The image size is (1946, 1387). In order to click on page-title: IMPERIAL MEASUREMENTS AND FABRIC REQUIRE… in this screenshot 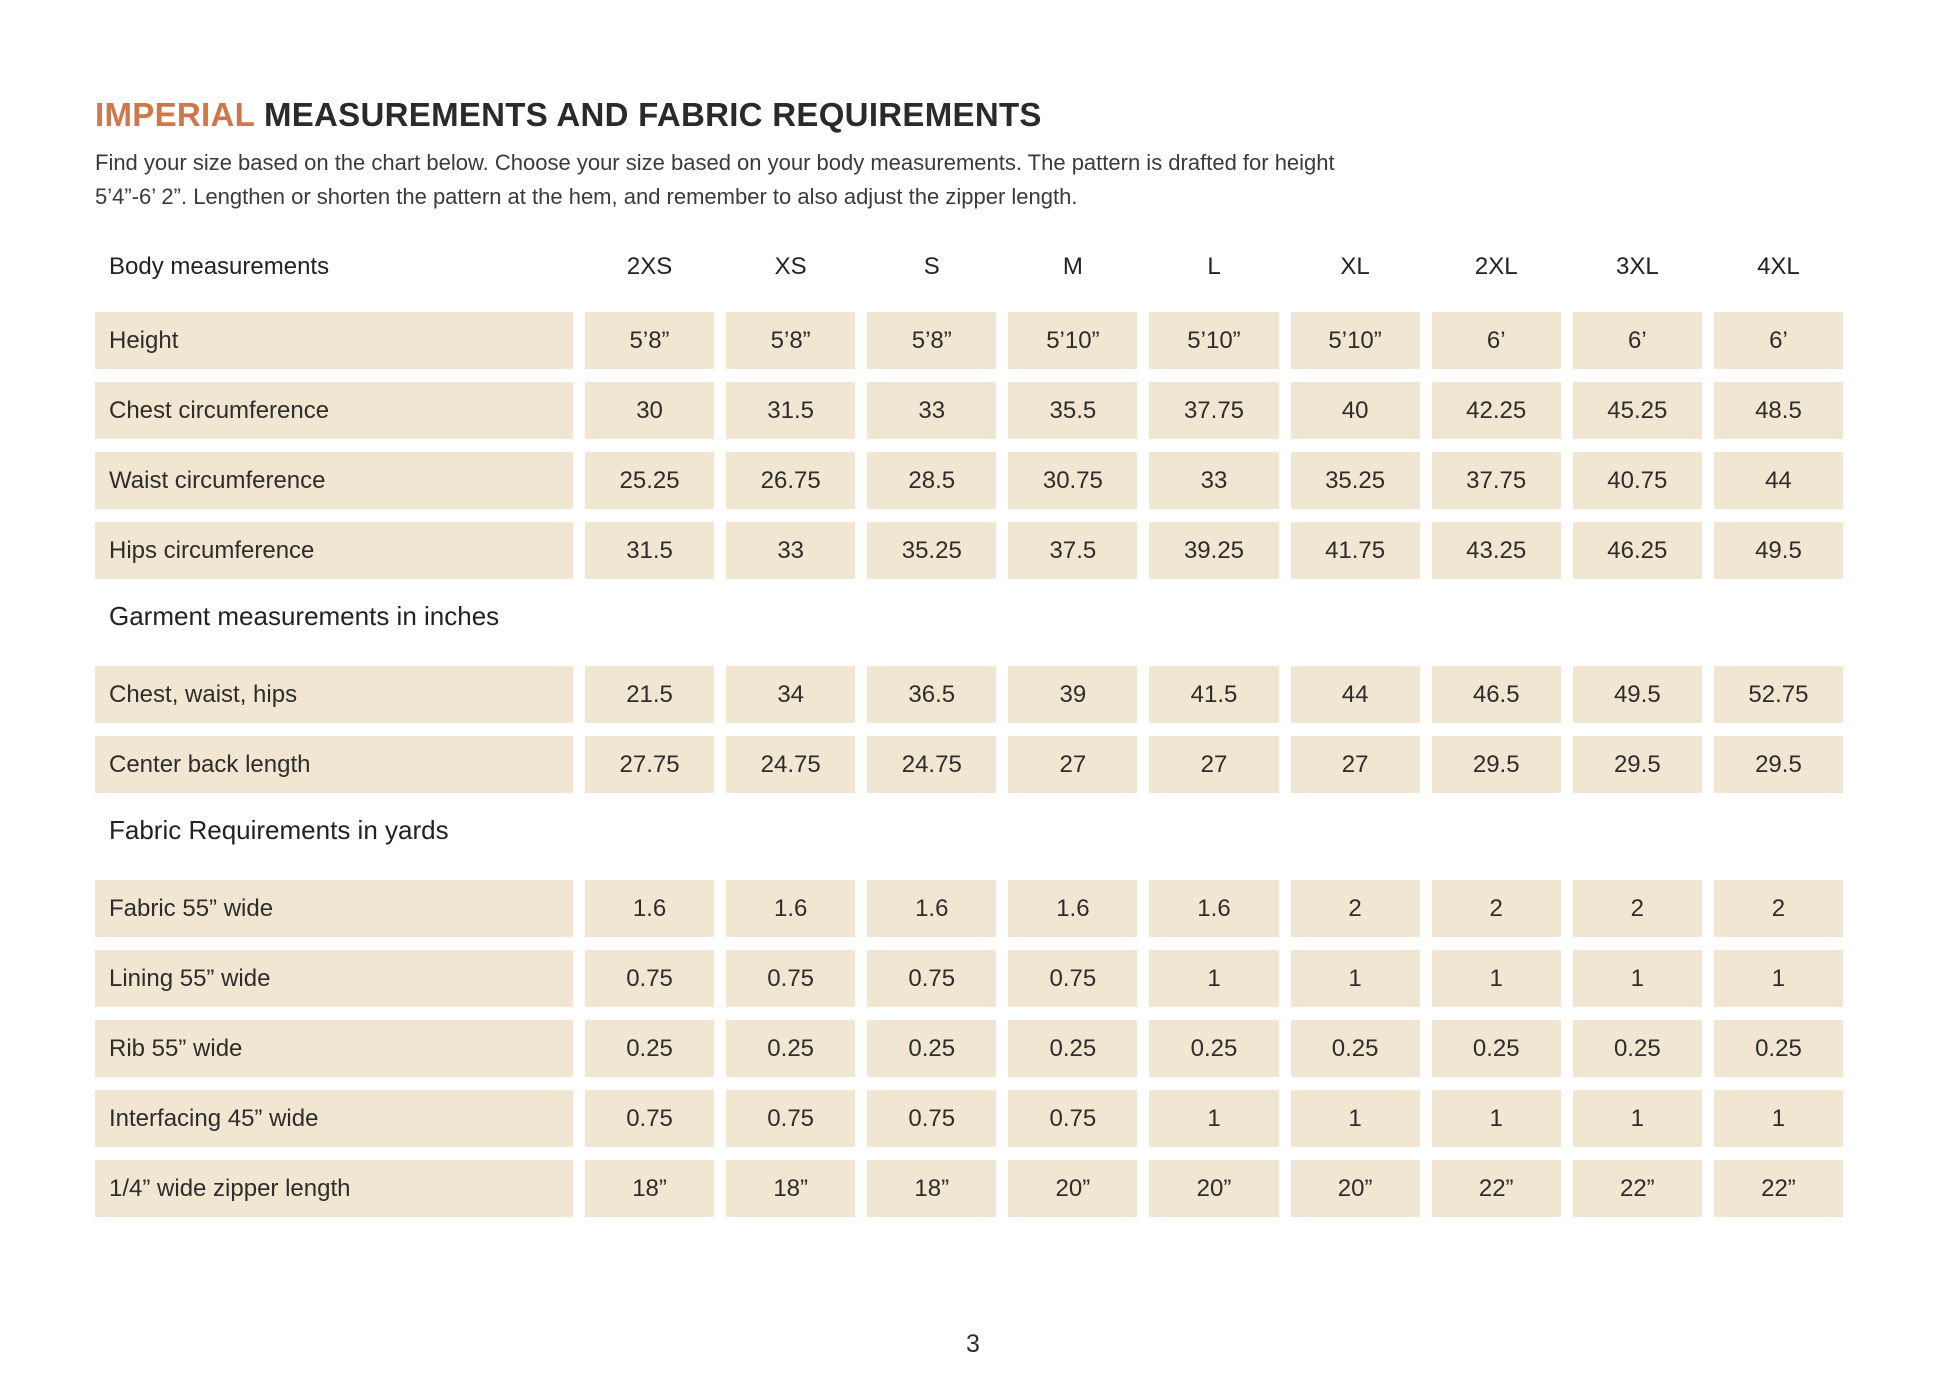, I will do `click(970, 115)`.